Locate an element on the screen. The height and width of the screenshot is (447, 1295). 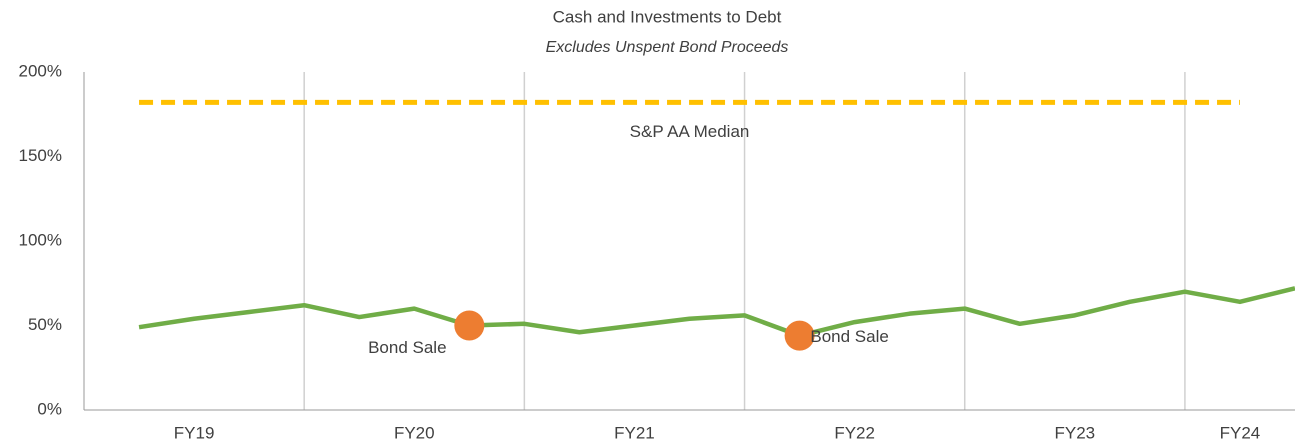
x-tick-label: FY24 is located at coordinates (1240, 432).